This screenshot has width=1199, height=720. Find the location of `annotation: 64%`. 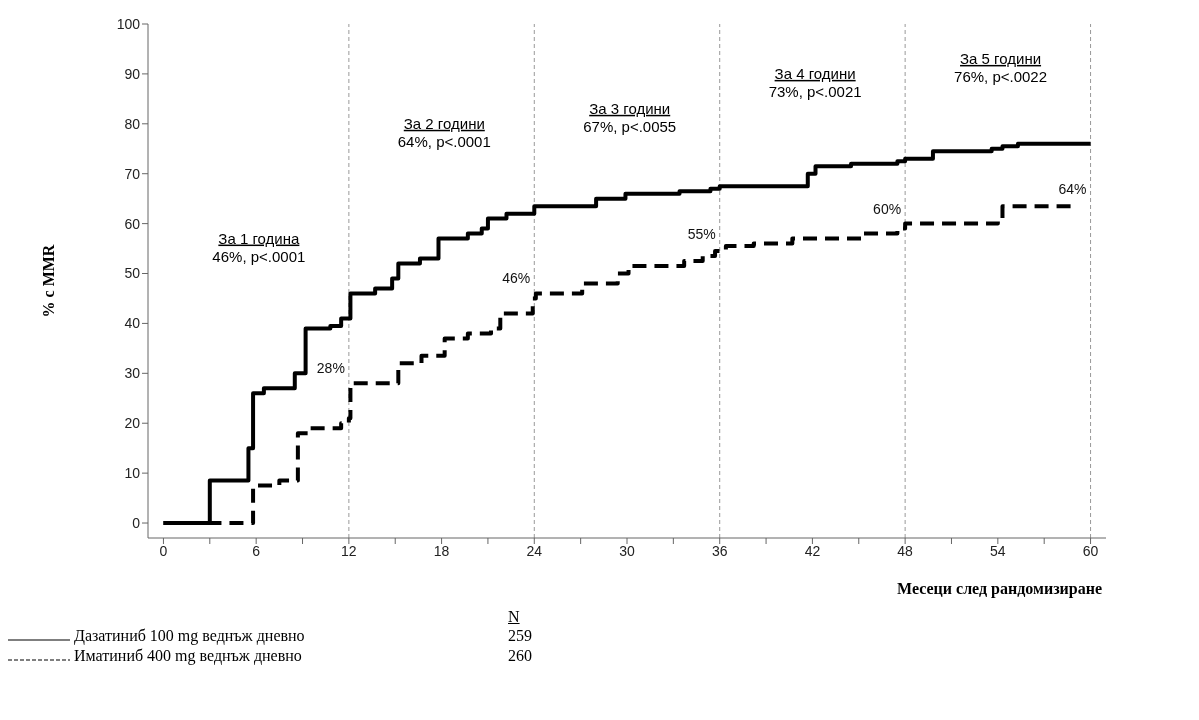

annotation: 64% is located at coordinates (1072, 188).